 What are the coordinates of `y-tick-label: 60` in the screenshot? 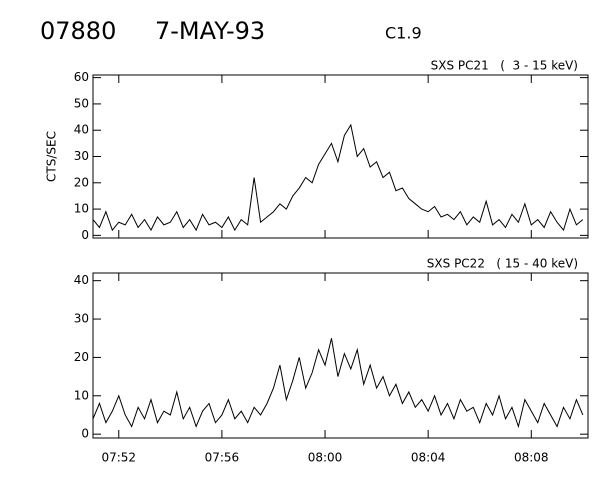 It's located at (81, 77).